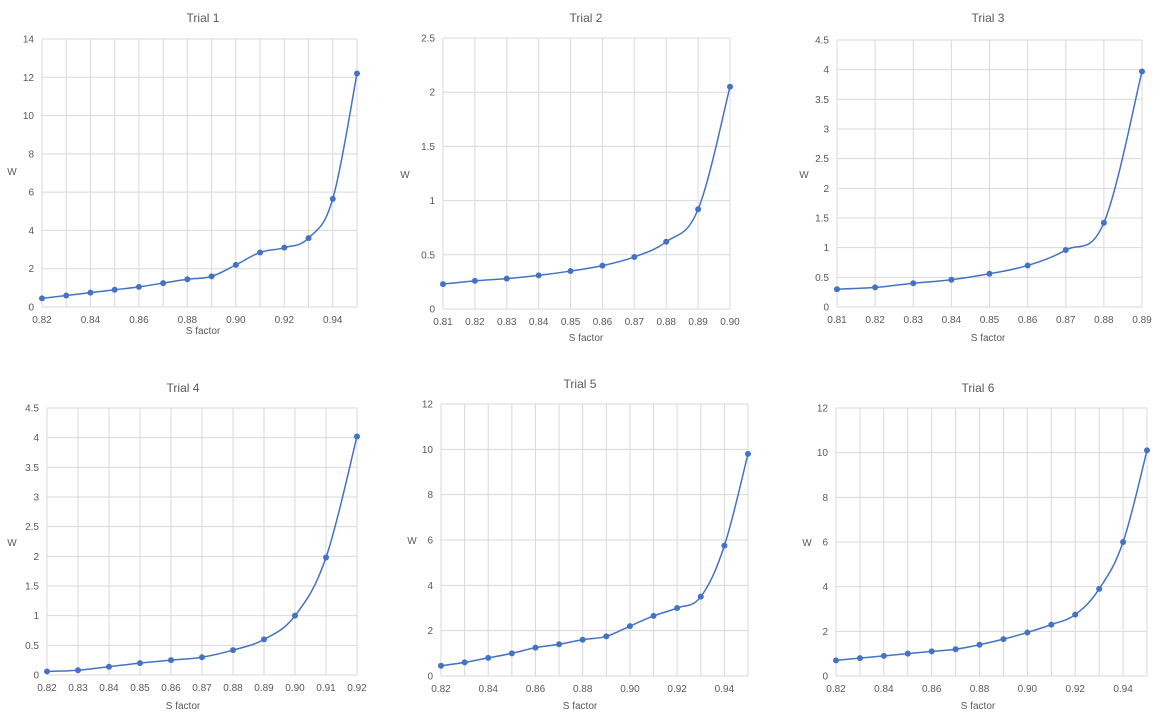 The image size is (1162, 716). What do you see at coordinates (29, 40) in the screenshot?
I see `y-tick-label: 14` at bounding box center [29, 40].